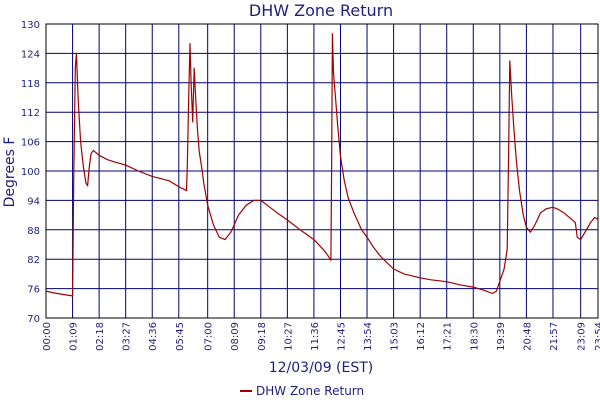 The width and height of the screenshot is (600, 400). I want to click on y-tick-label: 112, so click(30, 113).